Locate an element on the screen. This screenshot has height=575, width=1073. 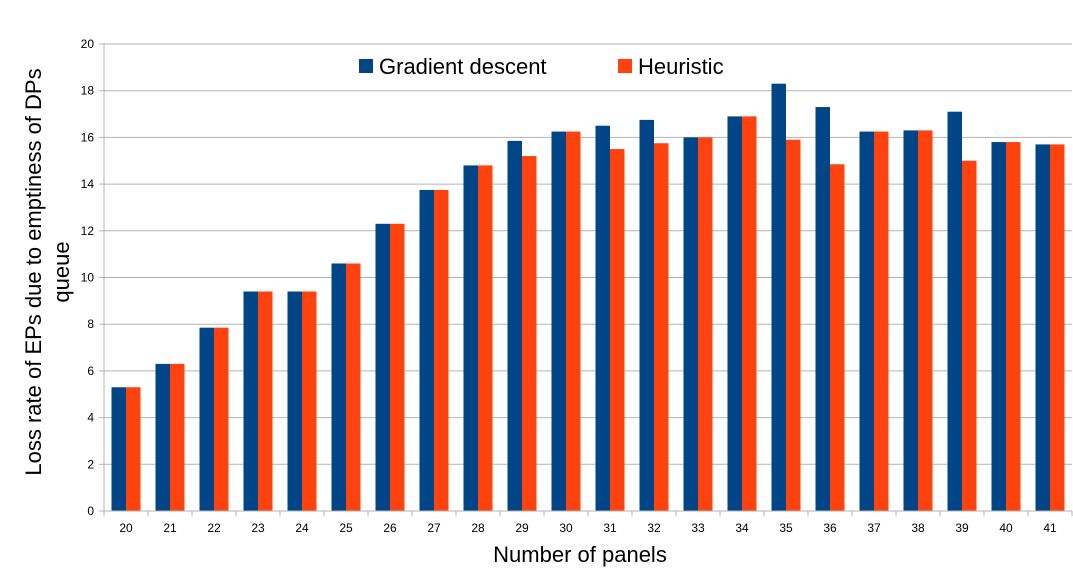
legend-swatch-heuristic is located at coordinates (625, 66).